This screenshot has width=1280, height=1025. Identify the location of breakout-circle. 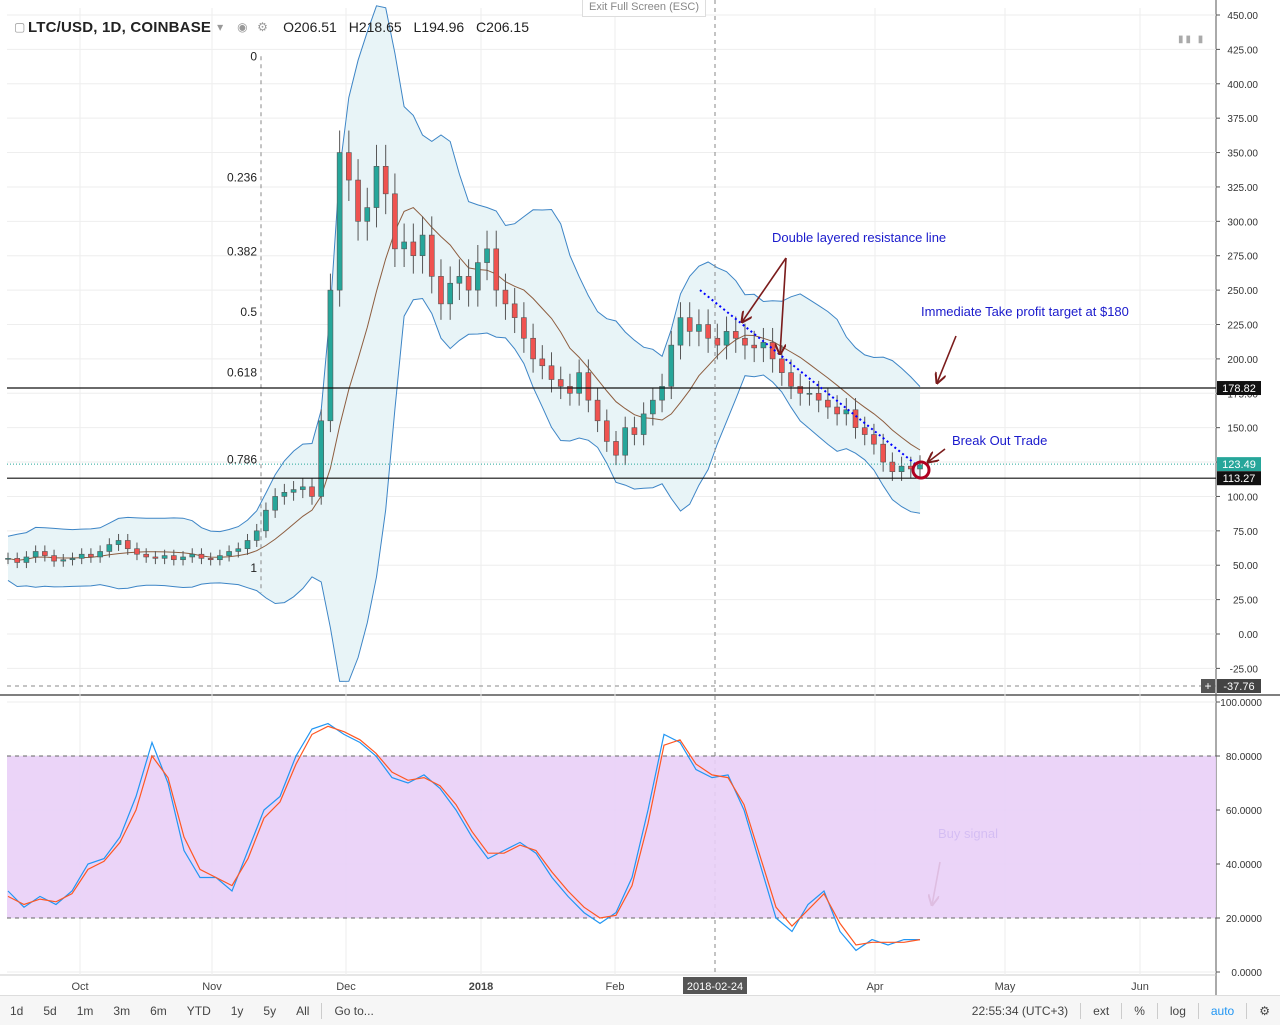
(921, 470).